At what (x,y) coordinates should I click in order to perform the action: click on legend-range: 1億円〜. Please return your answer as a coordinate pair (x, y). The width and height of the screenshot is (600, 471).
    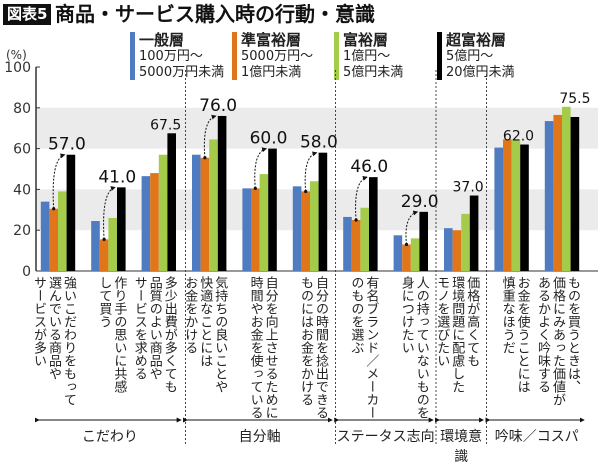
    Looking at the image, I should click on (367, 56).